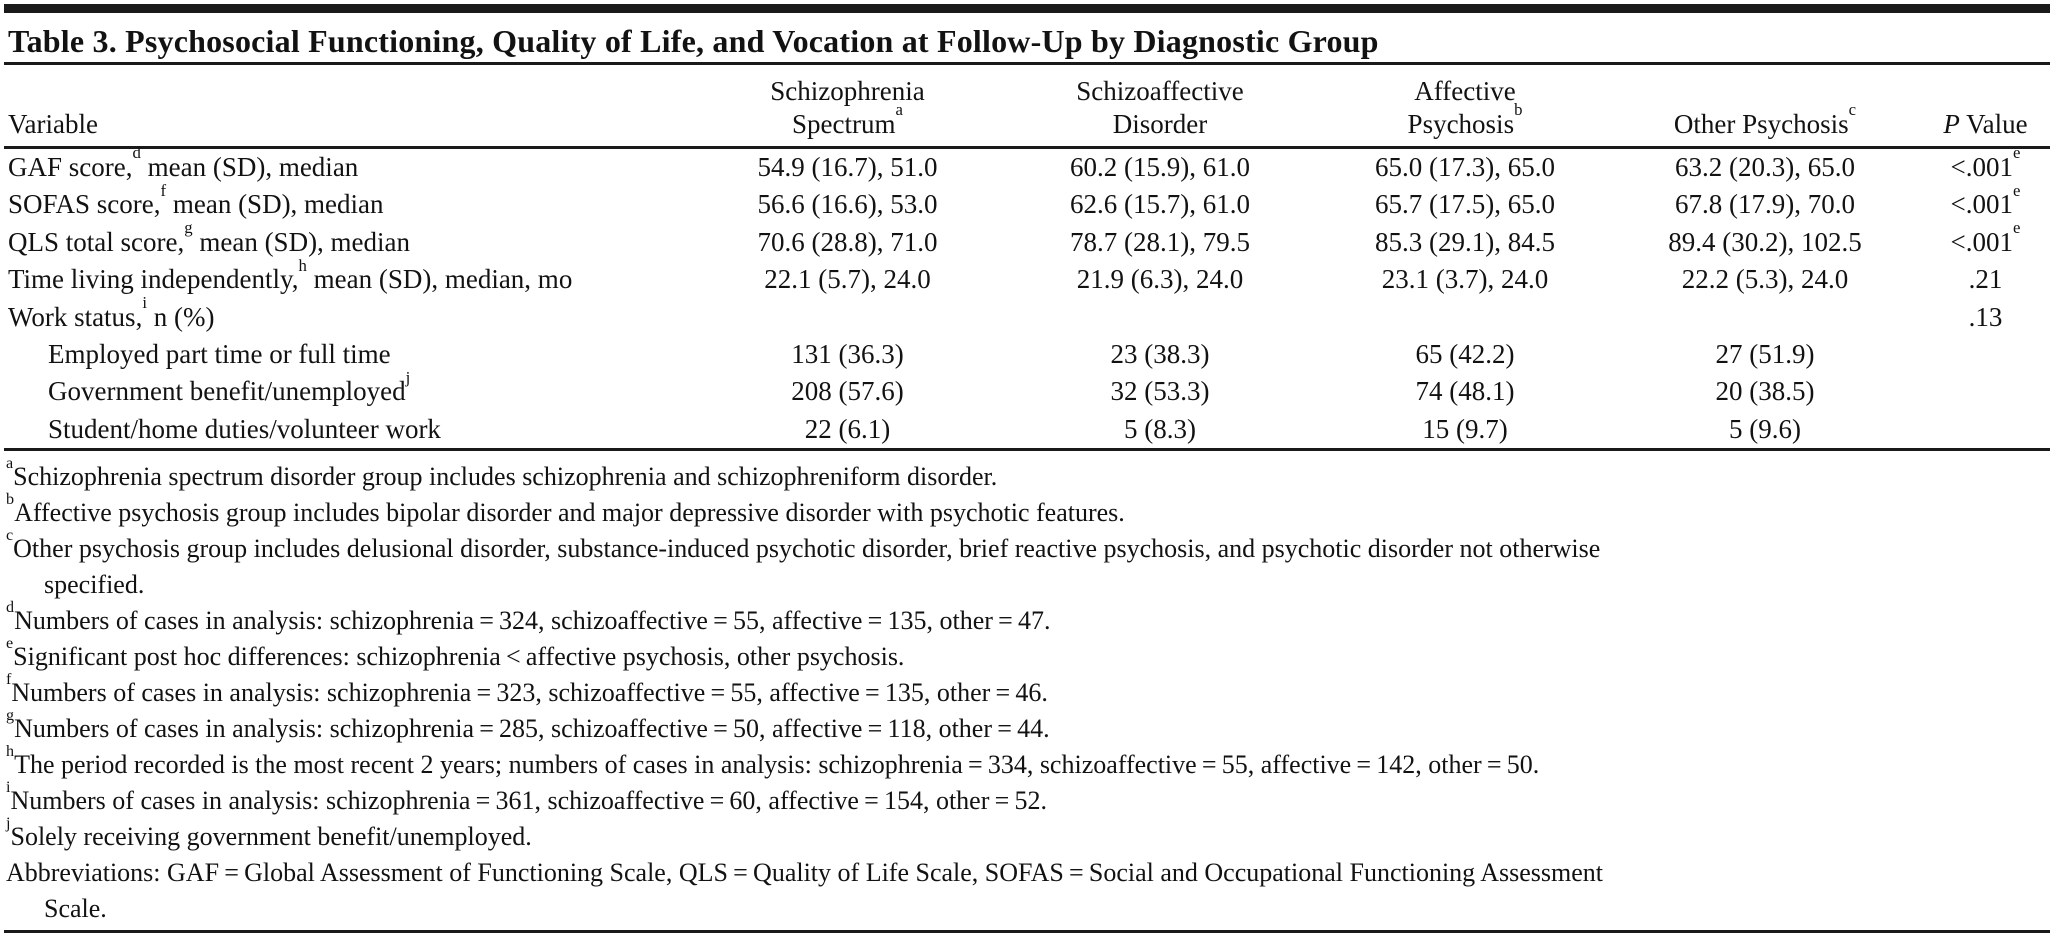  Describe the element at coordinates (1765, 279) in the screenshot. I see `cell-other: 22.2 (5.3), 24.0` at that location.